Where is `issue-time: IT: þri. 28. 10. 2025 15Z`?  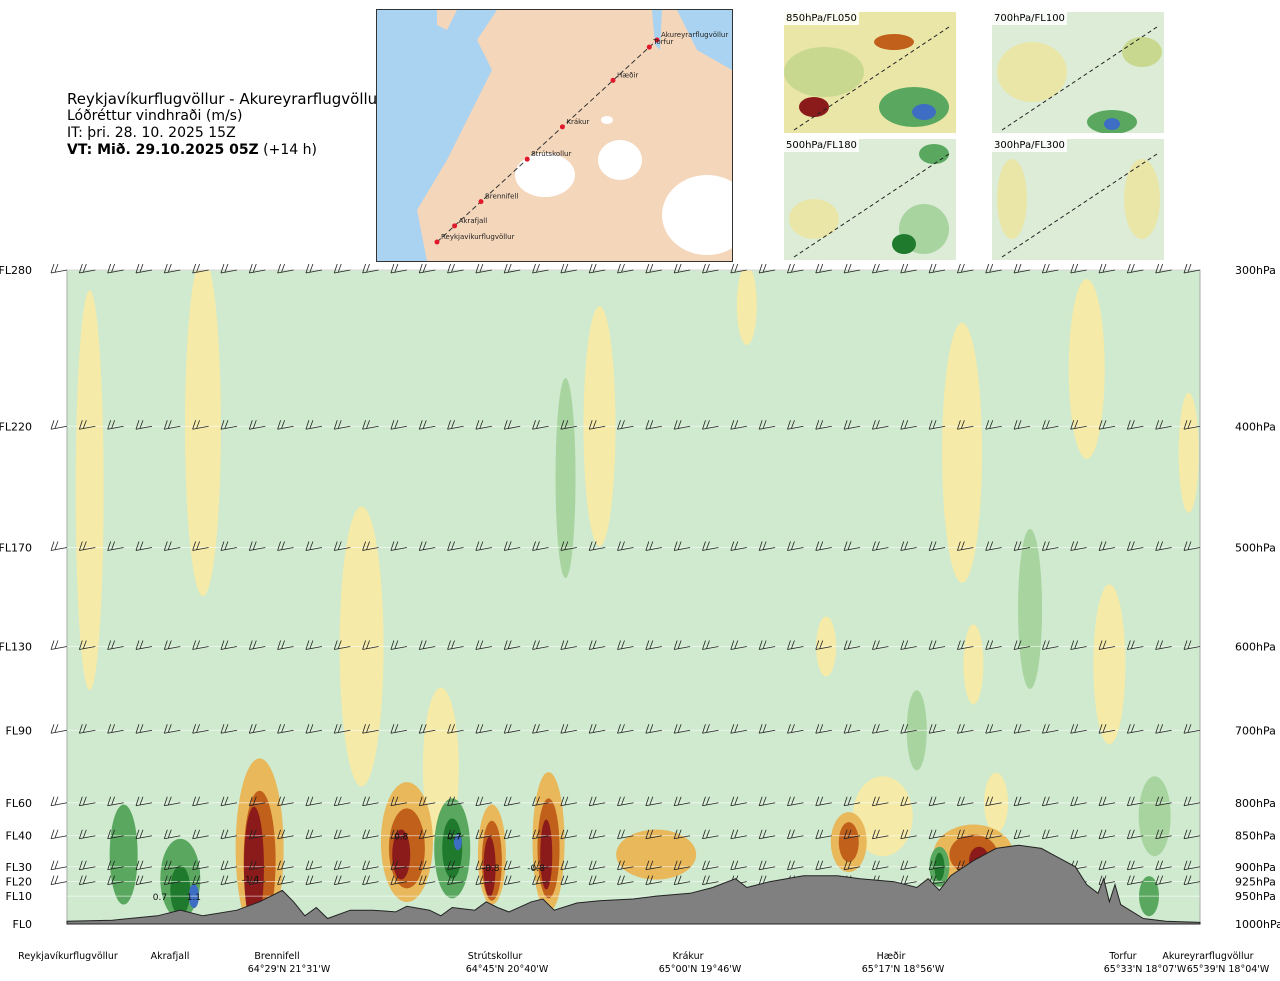 issue-time: IT: þri. 28. 10. 2025 15Z is located at coordinates (151, 133).